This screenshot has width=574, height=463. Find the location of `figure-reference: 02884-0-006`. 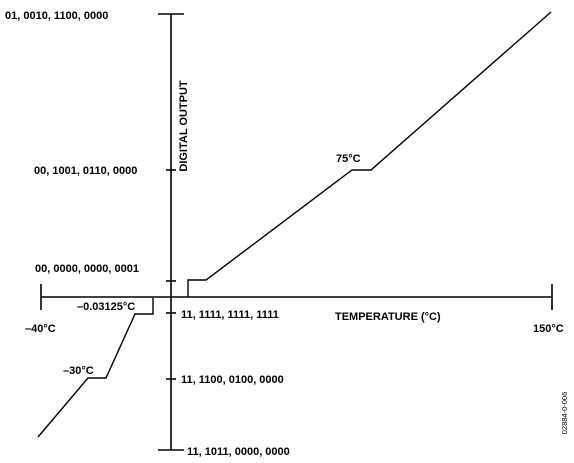

figure-reference: 02884-0-006 is located at coordinates (564, 413).